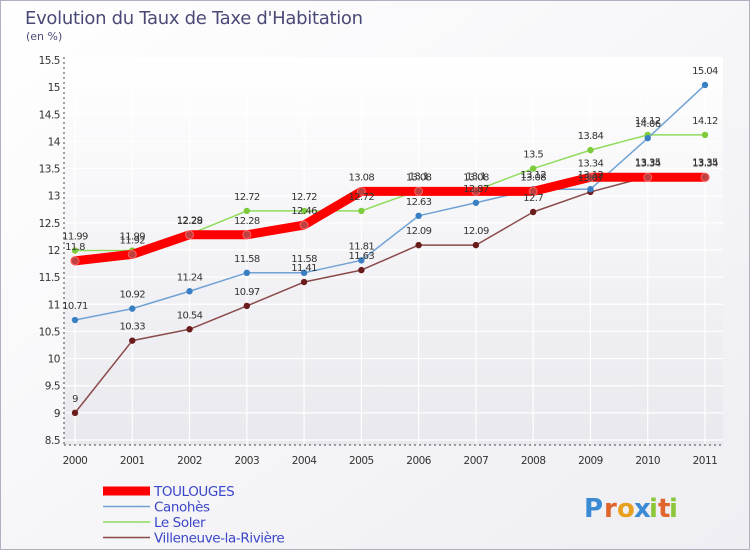  Describe the element at coordinates (533, 175) in the screenshot. I see `data-label-canohes: 13.12` at that location.